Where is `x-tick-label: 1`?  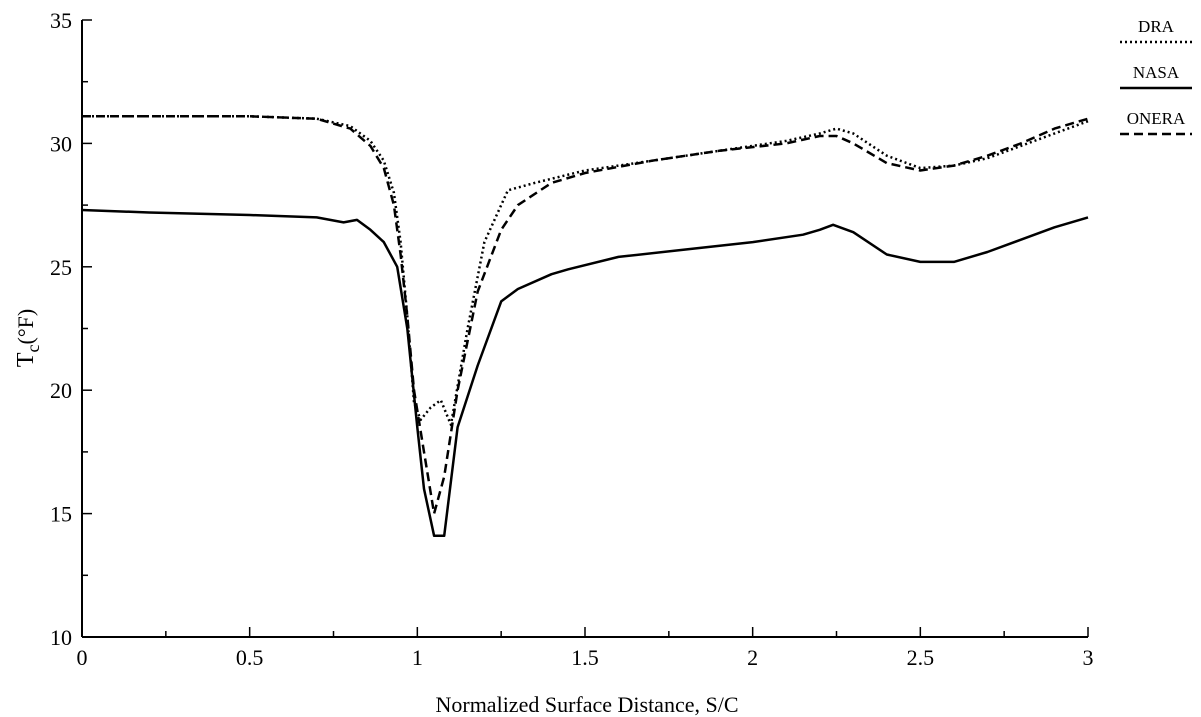
x-tick-label: 1 is located at coordinates (417, 657).